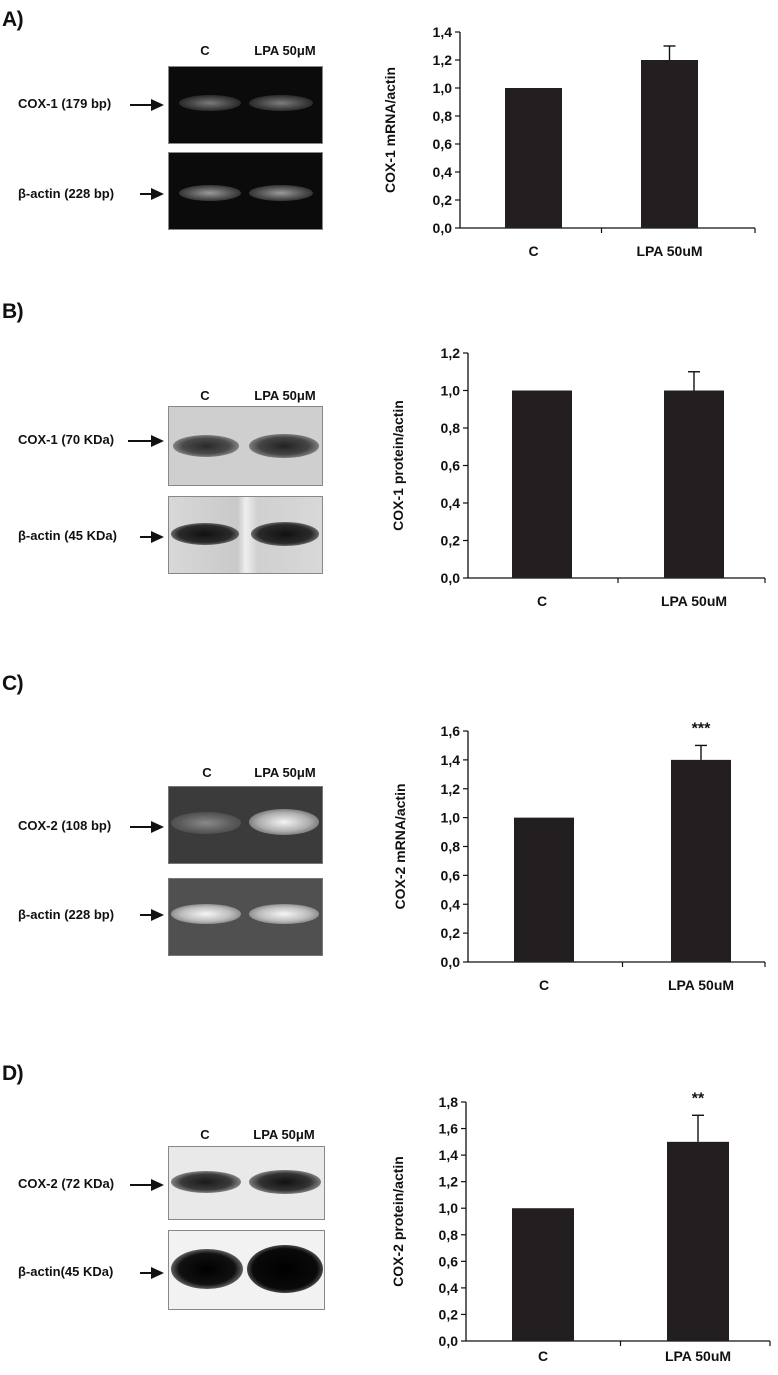 Image resolution: width=778 pixels, height=1375 pixels. Describe the element at coordinates (698, 1098) in the screenshot. I see `significance-label: **` at that location.